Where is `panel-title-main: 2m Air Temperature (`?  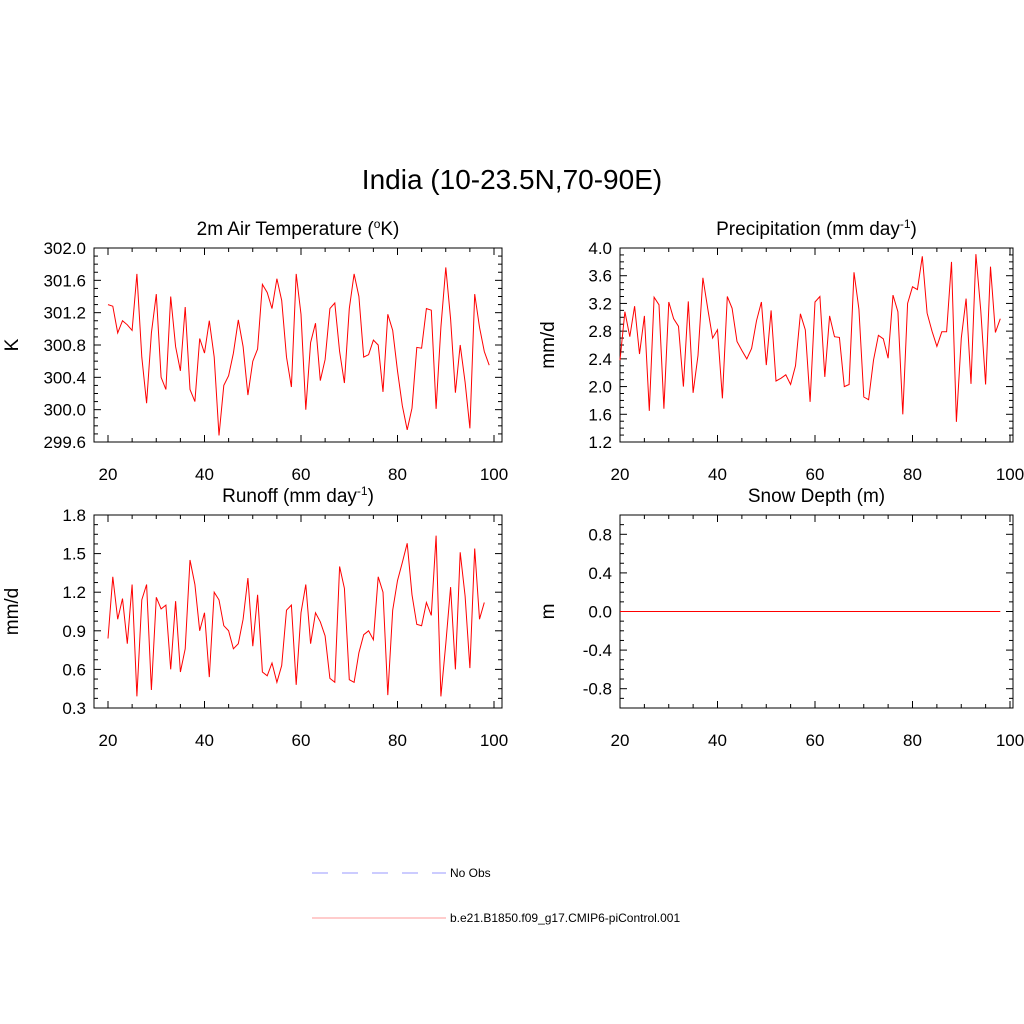
panel-title-main: 2m Air Temperature ( is located at coordinates (286, 229).